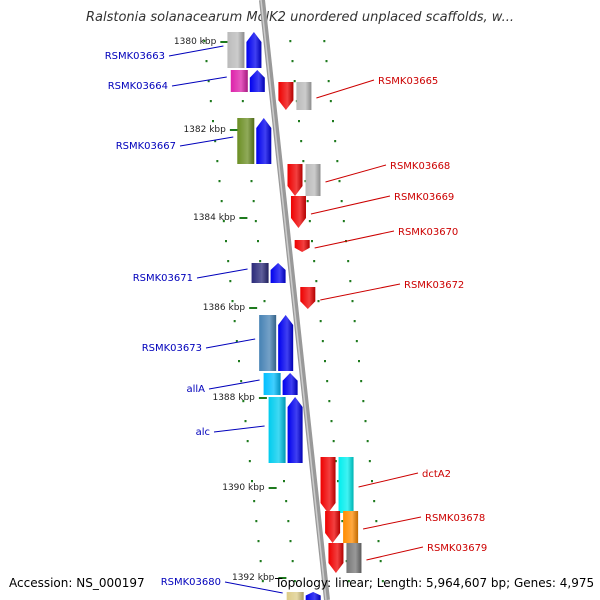  I want to click on gene-rsmk03680, so click(303, 596).